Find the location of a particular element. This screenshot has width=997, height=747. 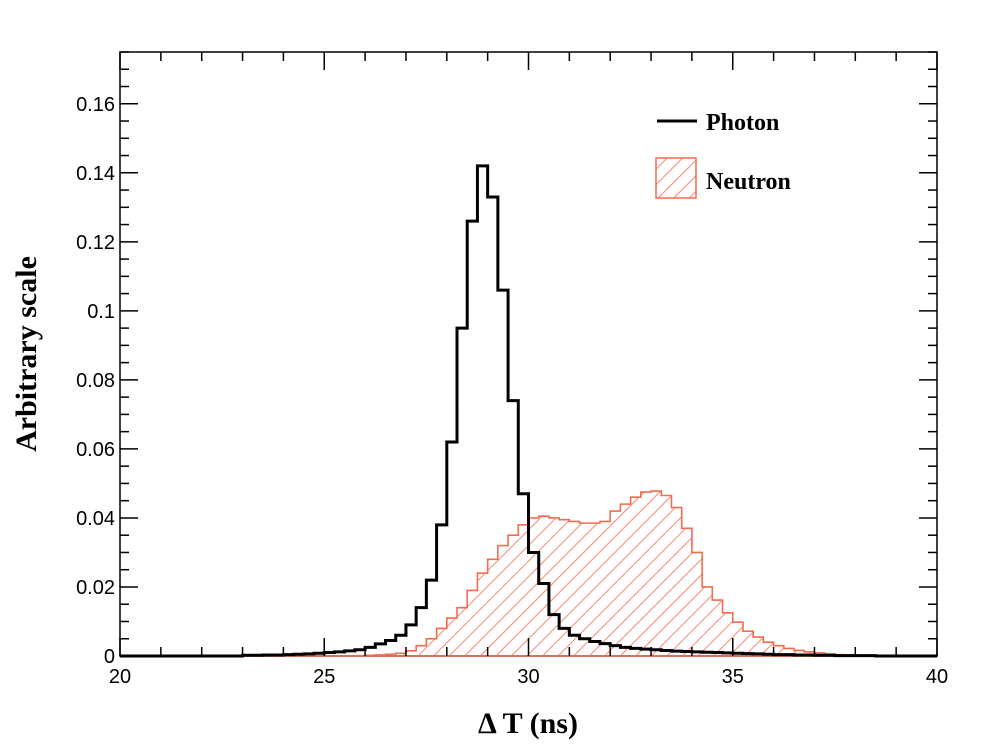

x-axis-title: Δ T (ns) is located at coordinates (528, 723).